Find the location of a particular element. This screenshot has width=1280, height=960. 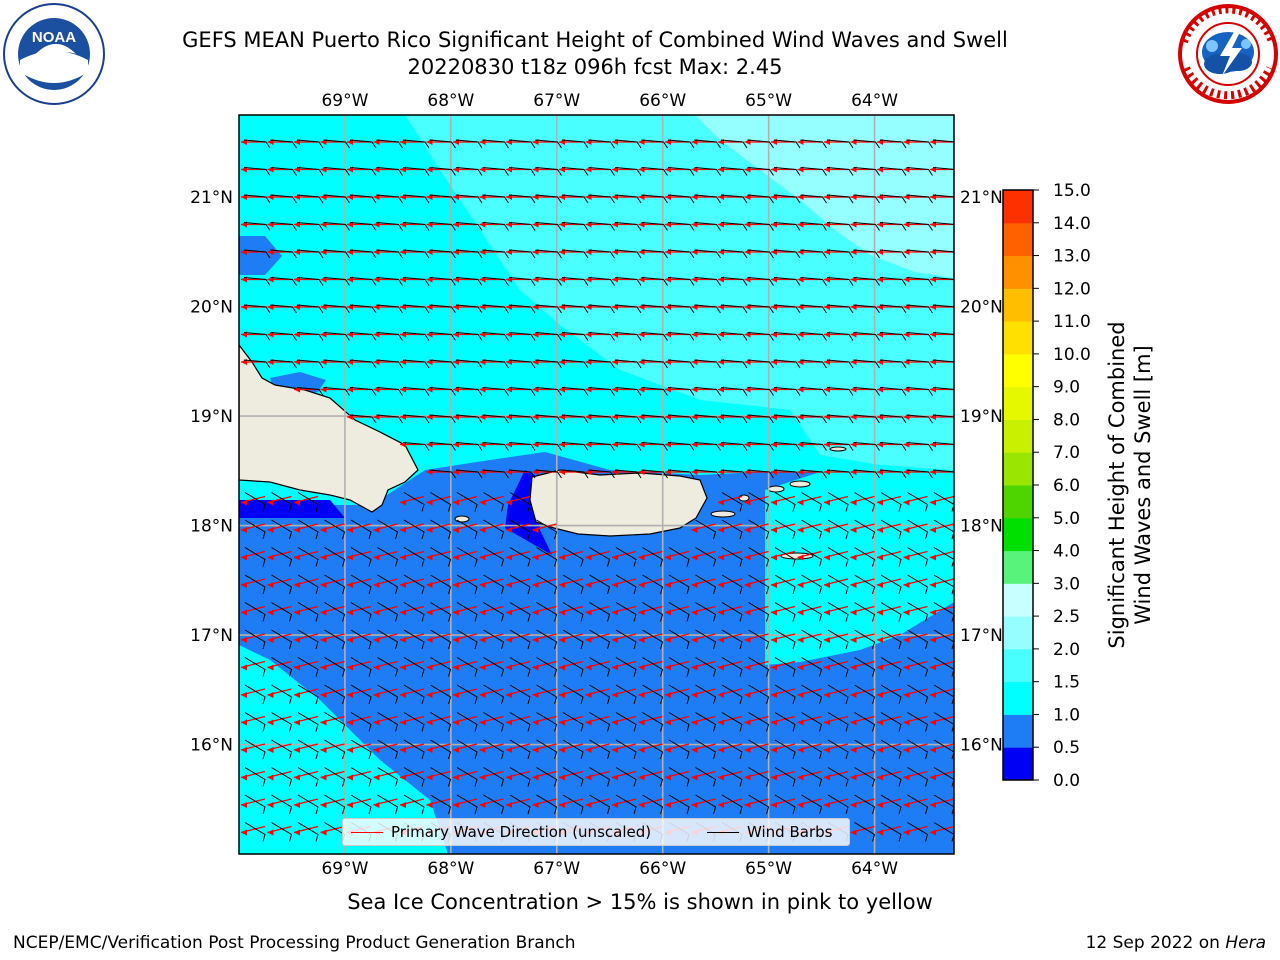

colorbar-tick-label: 13.0 is located at coordinates (1072, 257).